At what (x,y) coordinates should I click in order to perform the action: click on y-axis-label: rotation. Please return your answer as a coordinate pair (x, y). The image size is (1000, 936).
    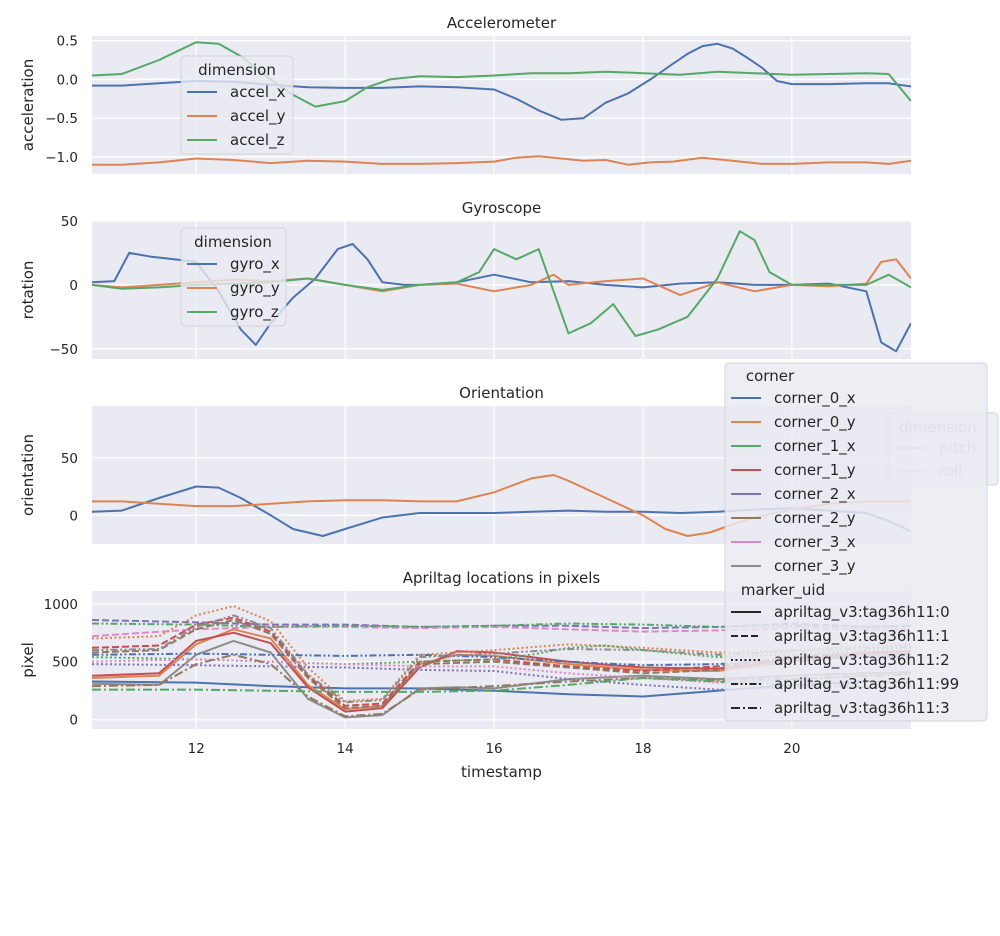
    Looking at the image, I should click on (28, 290).